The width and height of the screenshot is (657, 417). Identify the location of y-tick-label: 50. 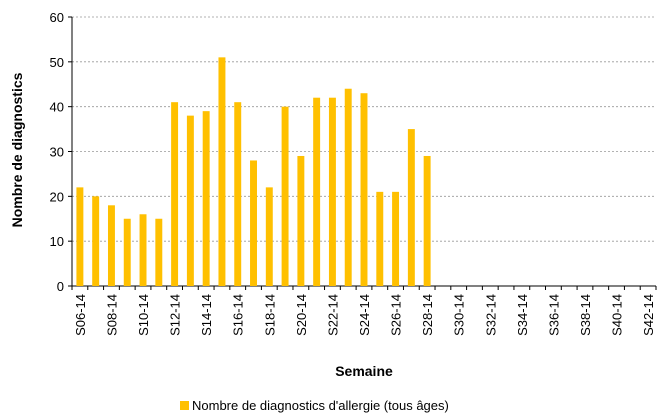
(57, 62).